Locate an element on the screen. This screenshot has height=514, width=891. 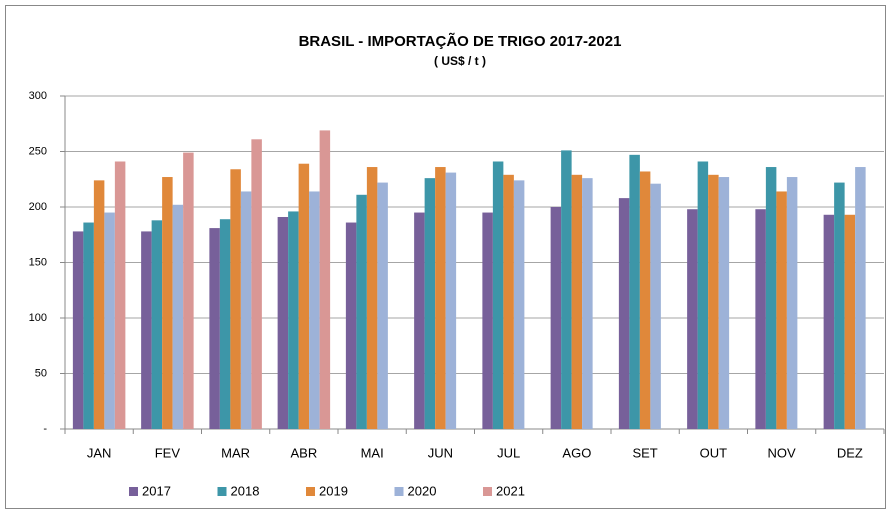
y-tick-label: - is located at coordinates (45, 429).